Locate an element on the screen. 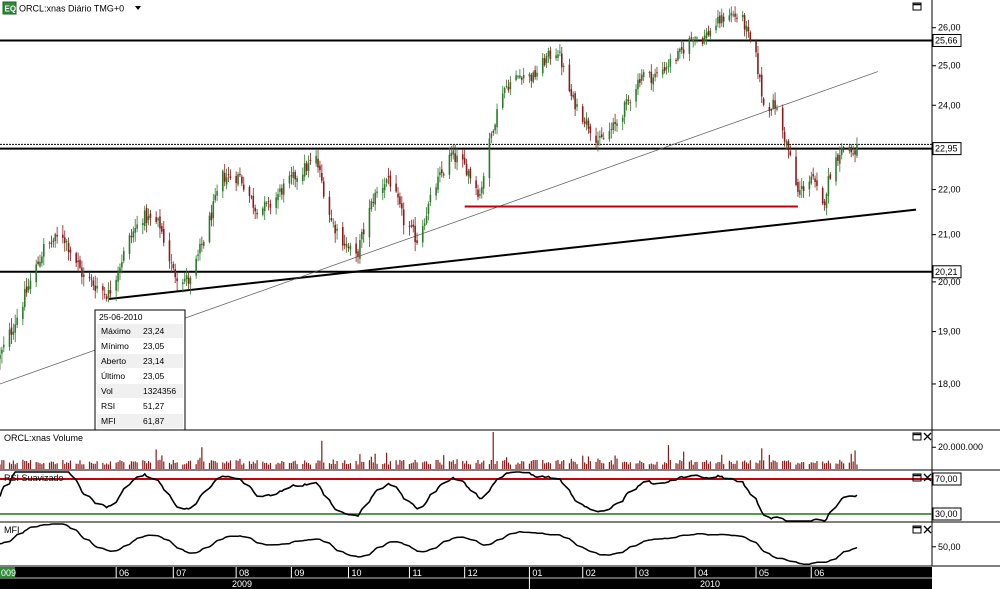 The height and width of the screenshot is (589, 1000). mfi-pane: MFI 50,00 is located at coordinates (480, 544).